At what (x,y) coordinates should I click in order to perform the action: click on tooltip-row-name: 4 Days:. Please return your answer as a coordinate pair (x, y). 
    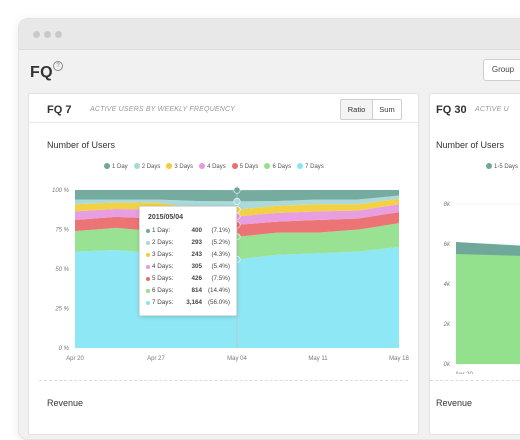
    Looking at the image, I should click on (163, 266).